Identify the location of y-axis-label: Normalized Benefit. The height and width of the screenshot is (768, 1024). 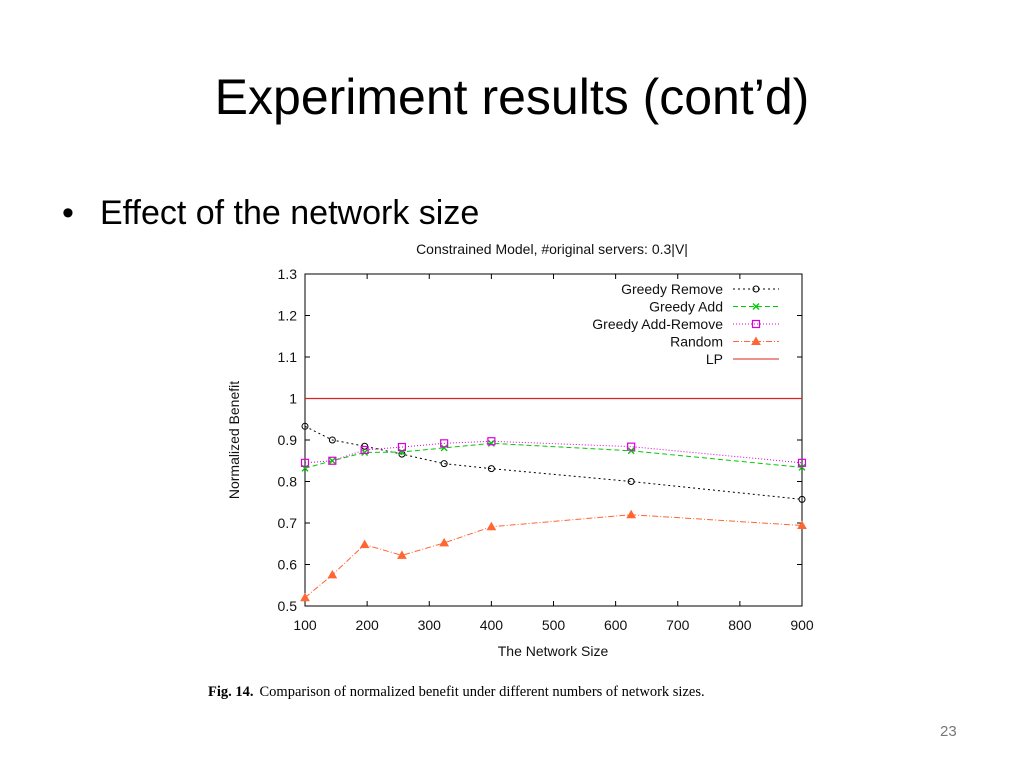
(234, 440).